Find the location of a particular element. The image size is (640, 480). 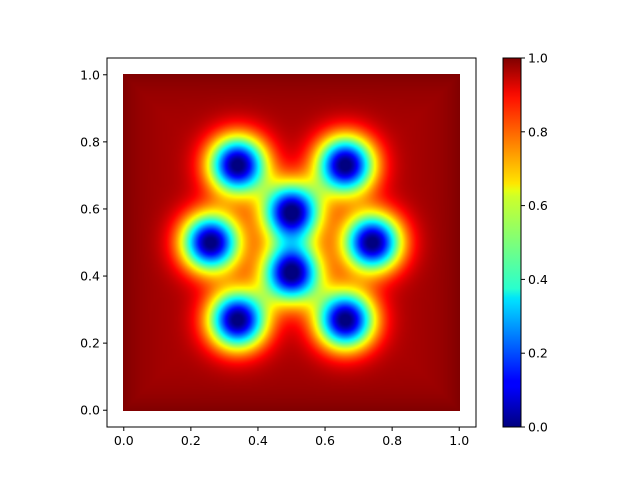

y-tick-label: 0.6 is located at coordinates (90, 208).